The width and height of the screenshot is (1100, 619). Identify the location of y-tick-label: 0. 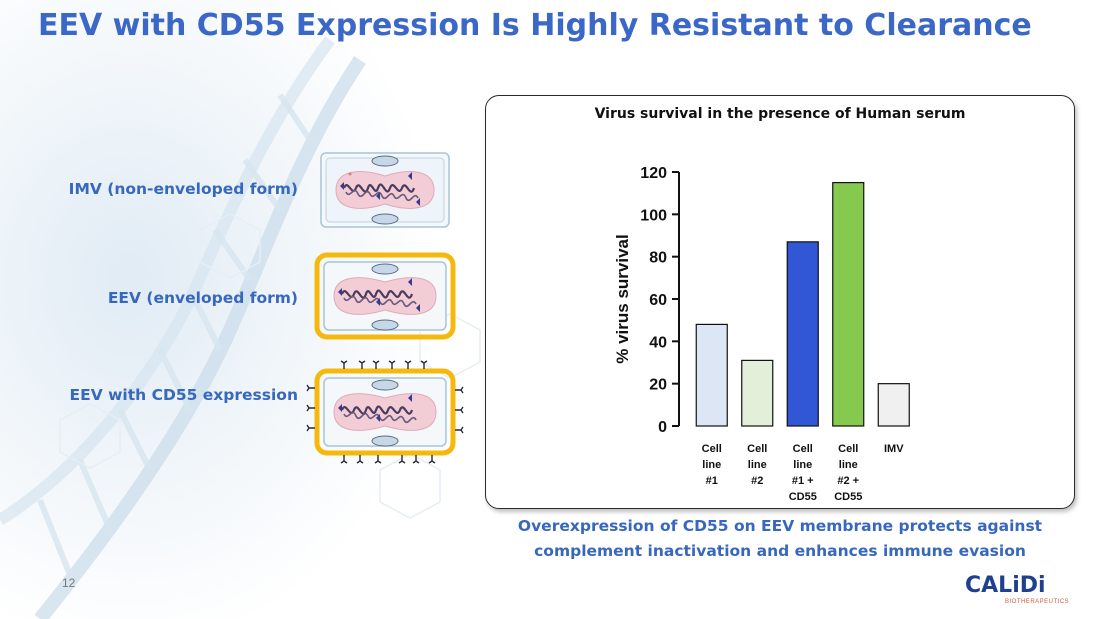
(662, 427).